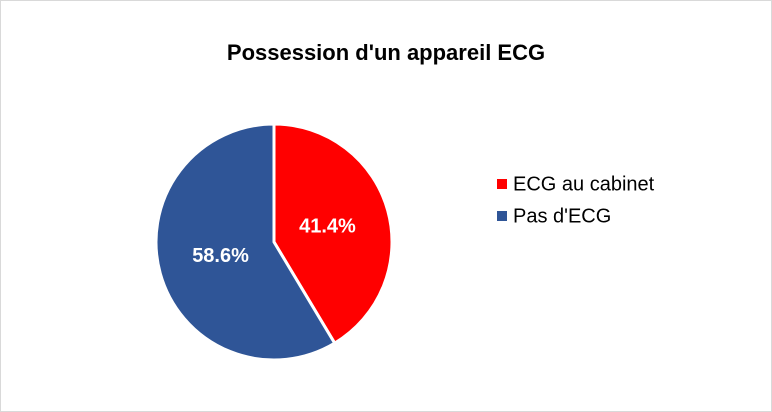 The width and height of the screenshot is (772, 412). I want to click on legend-label: ECG au cabinet, so click(584, 184).